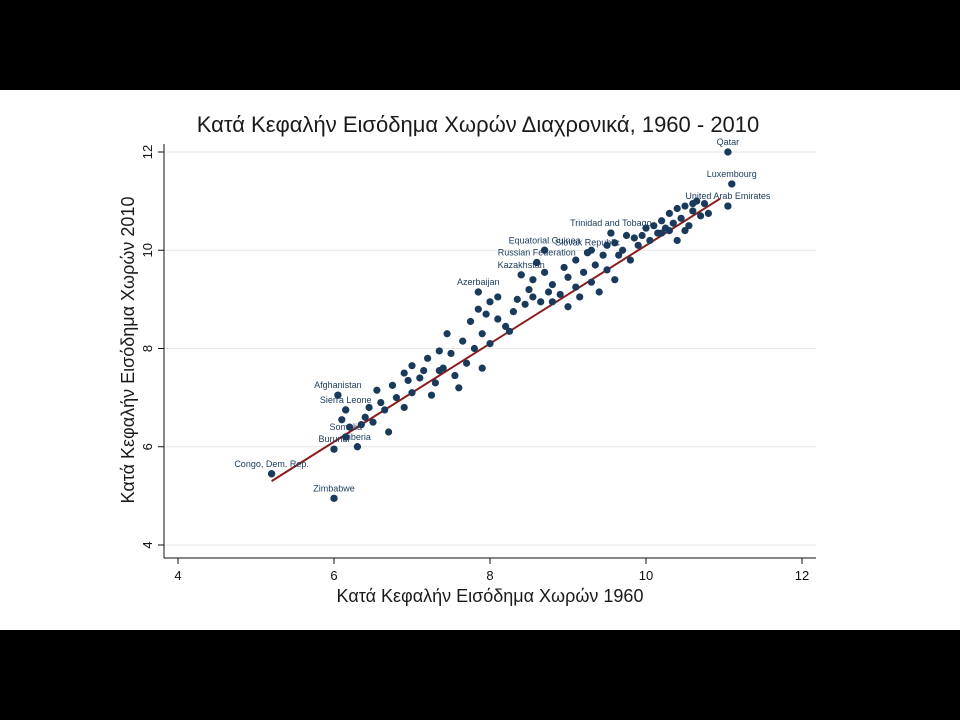 Image resolution: width=960 pixels, height=720 pixels. What do you see at coordinates (333, 439) in the screenshot?
I see `point-label: Burundi` at bounding box center [333, 439].